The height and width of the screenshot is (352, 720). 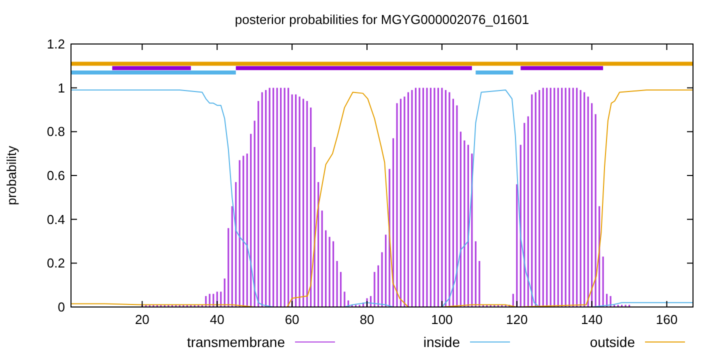 What do you see at coordinates (55, 219) in the screenshot?
I see `y-tick-label: 0.4` at bounding box center [55, 219].